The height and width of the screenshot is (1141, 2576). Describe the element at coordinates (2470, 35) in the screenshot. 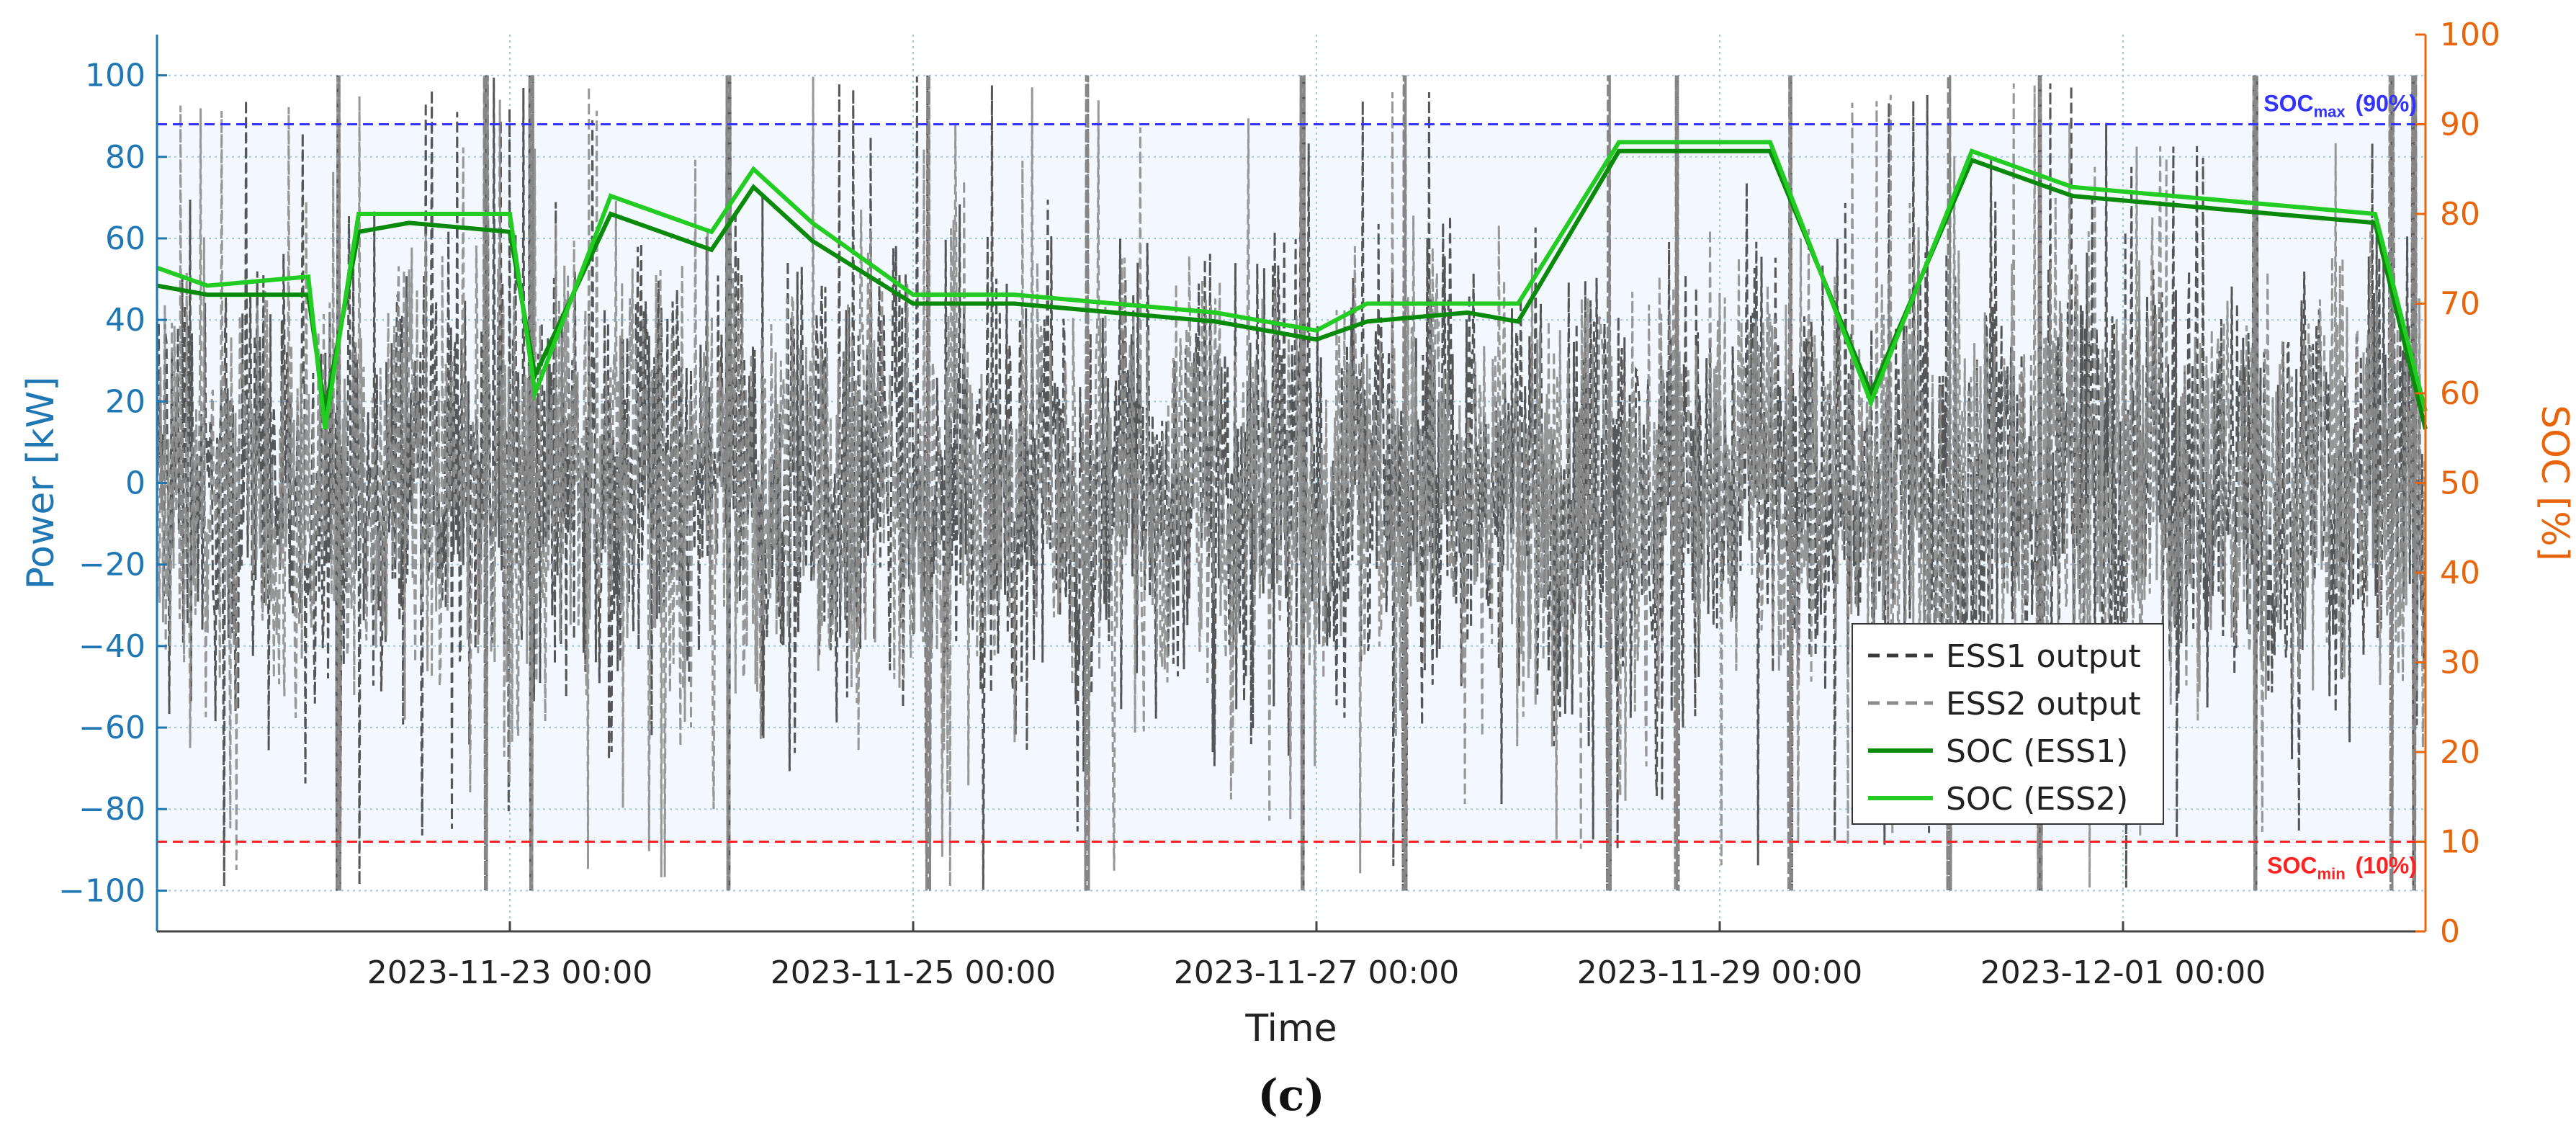

I see `right-tick-label: 100` at that location.